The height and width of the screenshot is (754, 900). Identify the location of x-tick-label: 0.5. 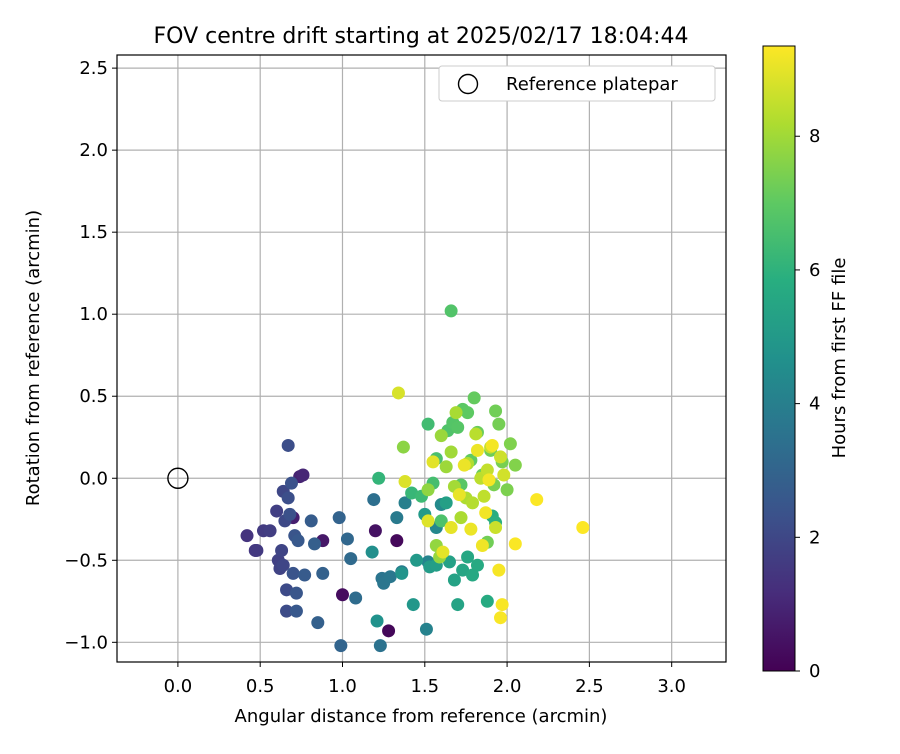
(260, 686).